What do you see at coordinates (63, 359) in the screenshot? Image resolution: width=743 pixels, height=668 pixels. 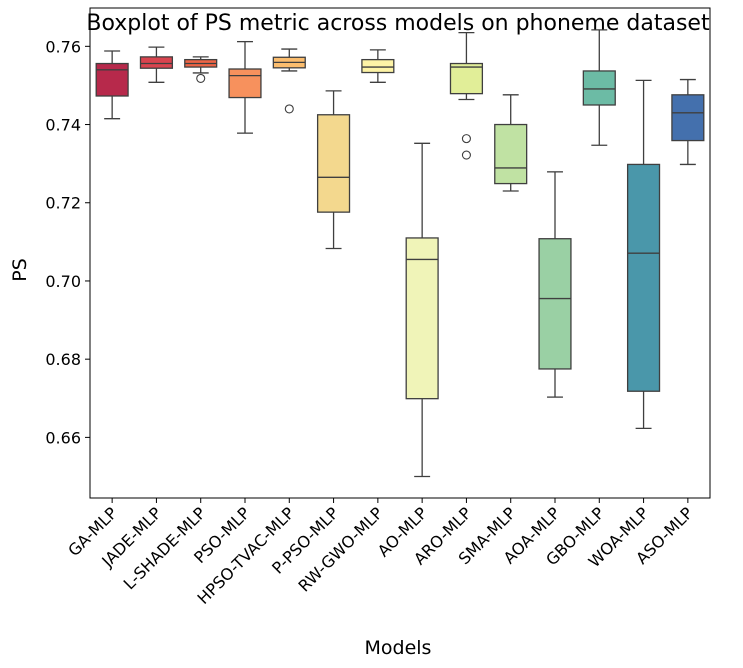 I see `y-tick-label: 0.68` at bounding box center [63, 359].